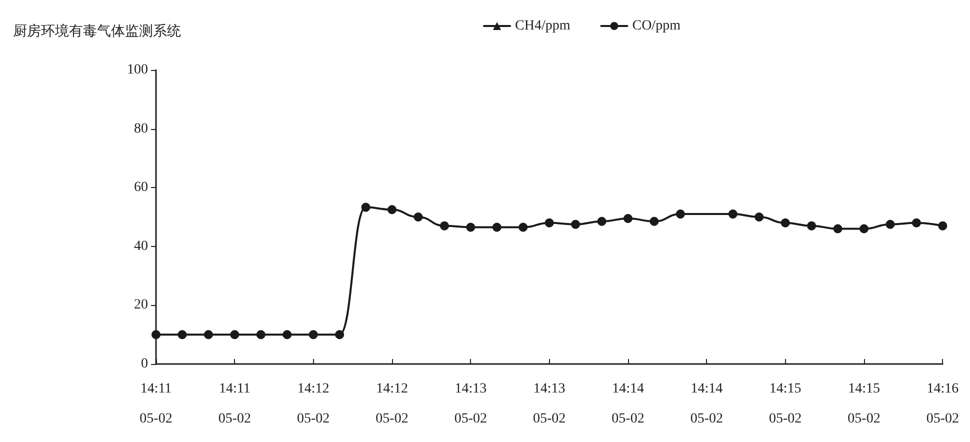 The width and height of the screenshot is (970, 442). What do you see at coordinates (97, 32) in the screenshot?
I see `chart-title: 厨房环境有毒气体监测系统` at bounding box center [97, 32].